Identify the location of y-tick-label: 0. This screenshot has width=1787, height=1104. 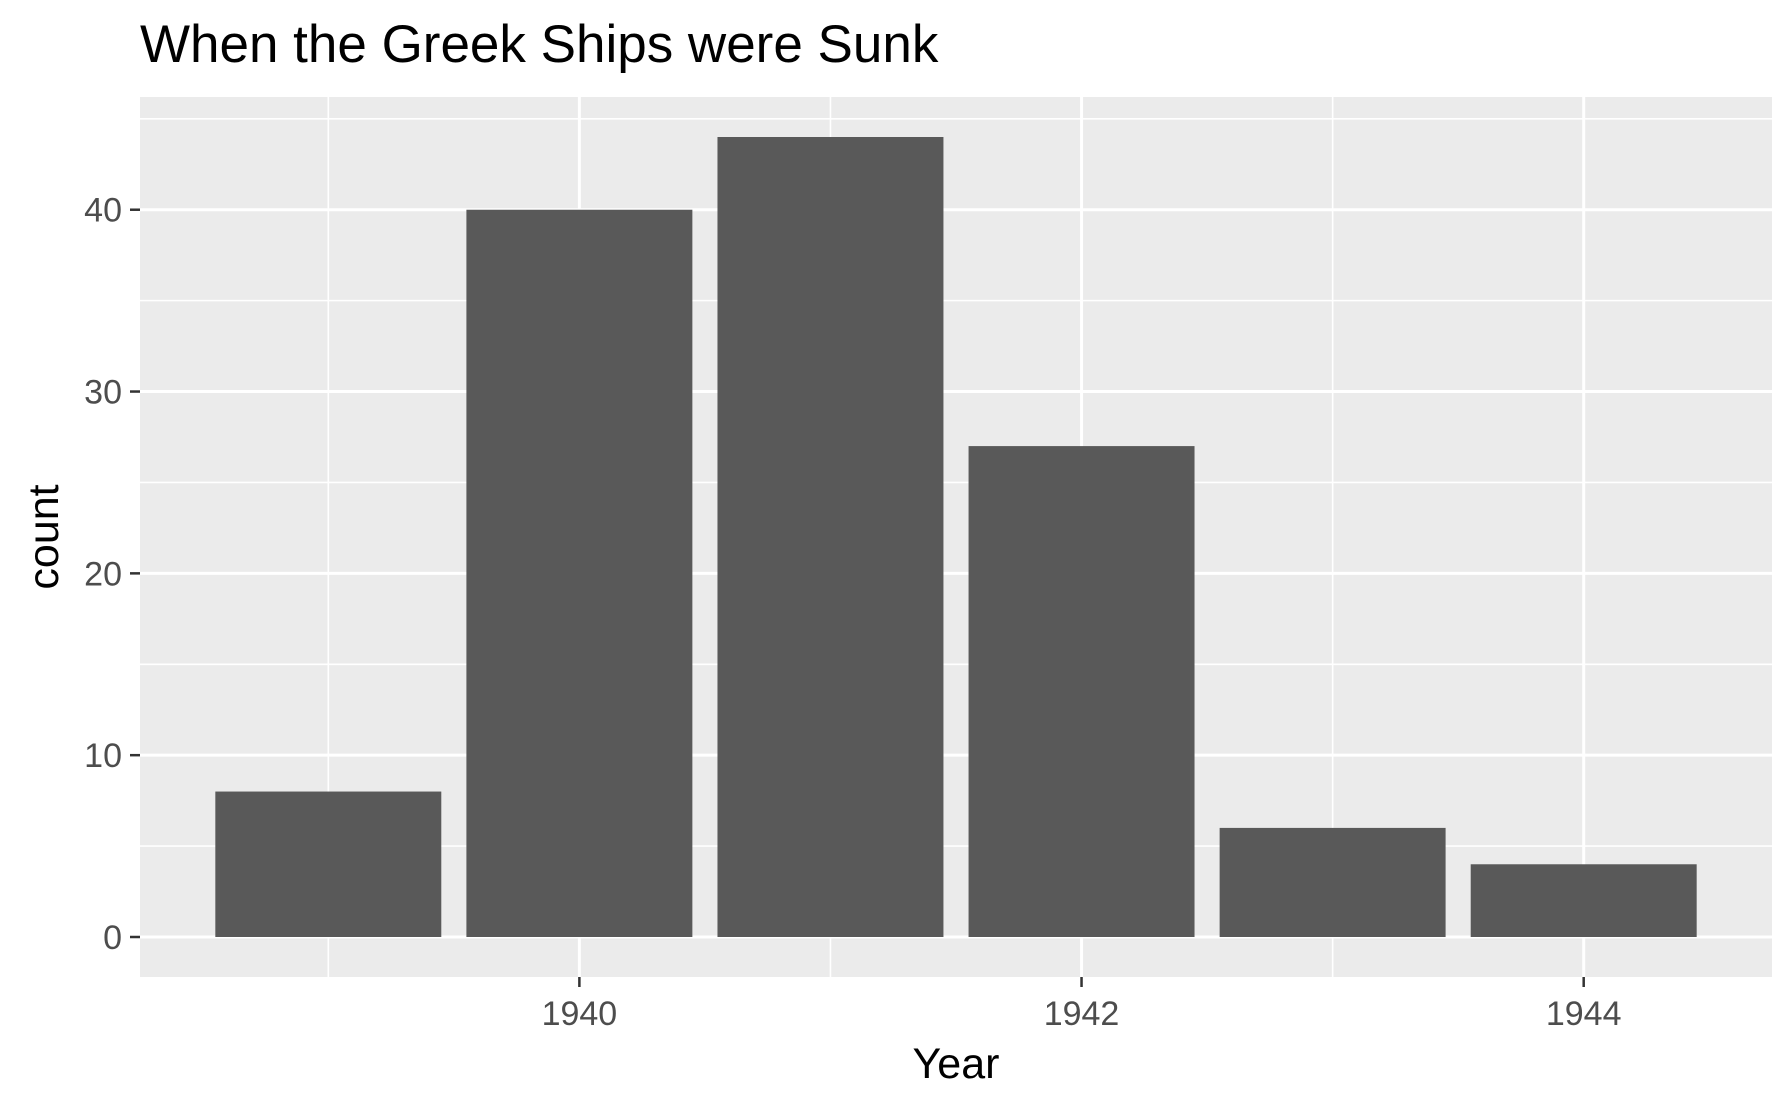
(112, 938).